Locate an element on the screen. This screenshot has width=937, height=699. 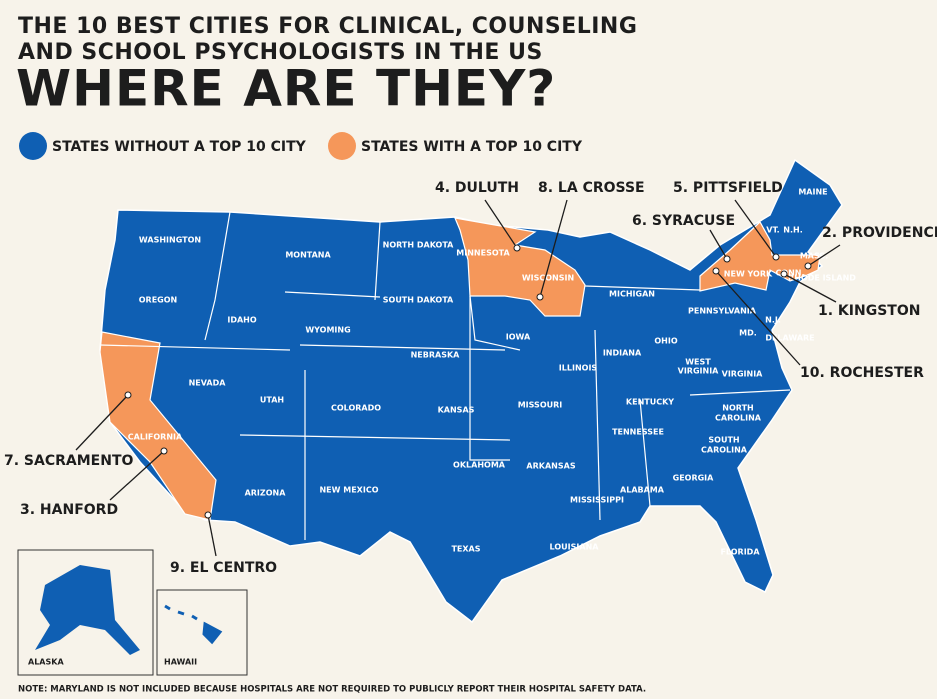
callout-label: 5. PITTSFIELD is located at coordinates (728, 188).